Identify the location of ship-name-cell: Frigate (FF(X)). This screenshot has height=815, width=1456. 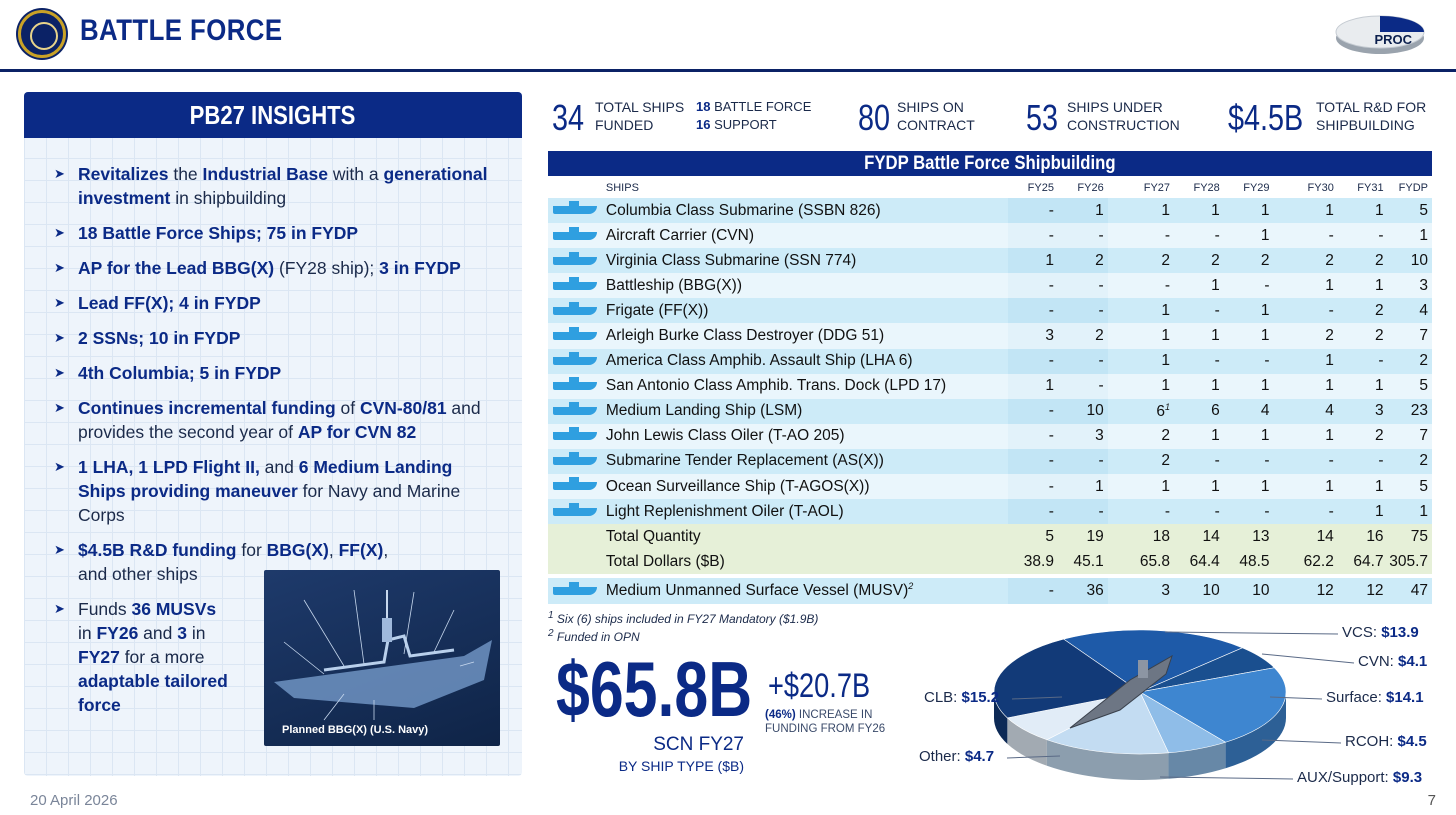
(805, 311).